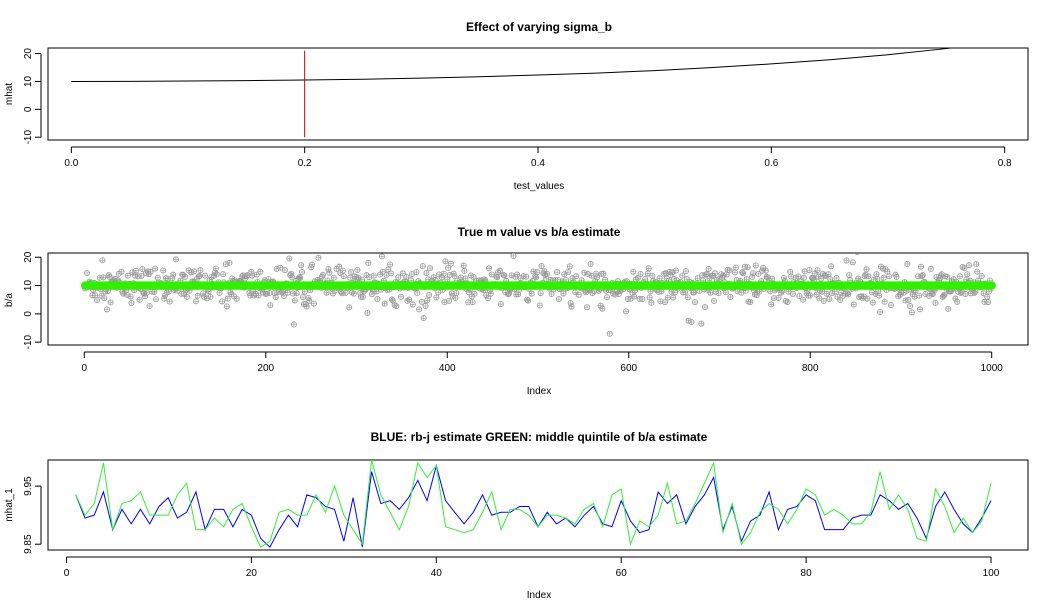  What do you see at coordinates (32, 300) in the screenshot?
I see `y-axis: -10 0 10 20` at bounding box center [32, 300].